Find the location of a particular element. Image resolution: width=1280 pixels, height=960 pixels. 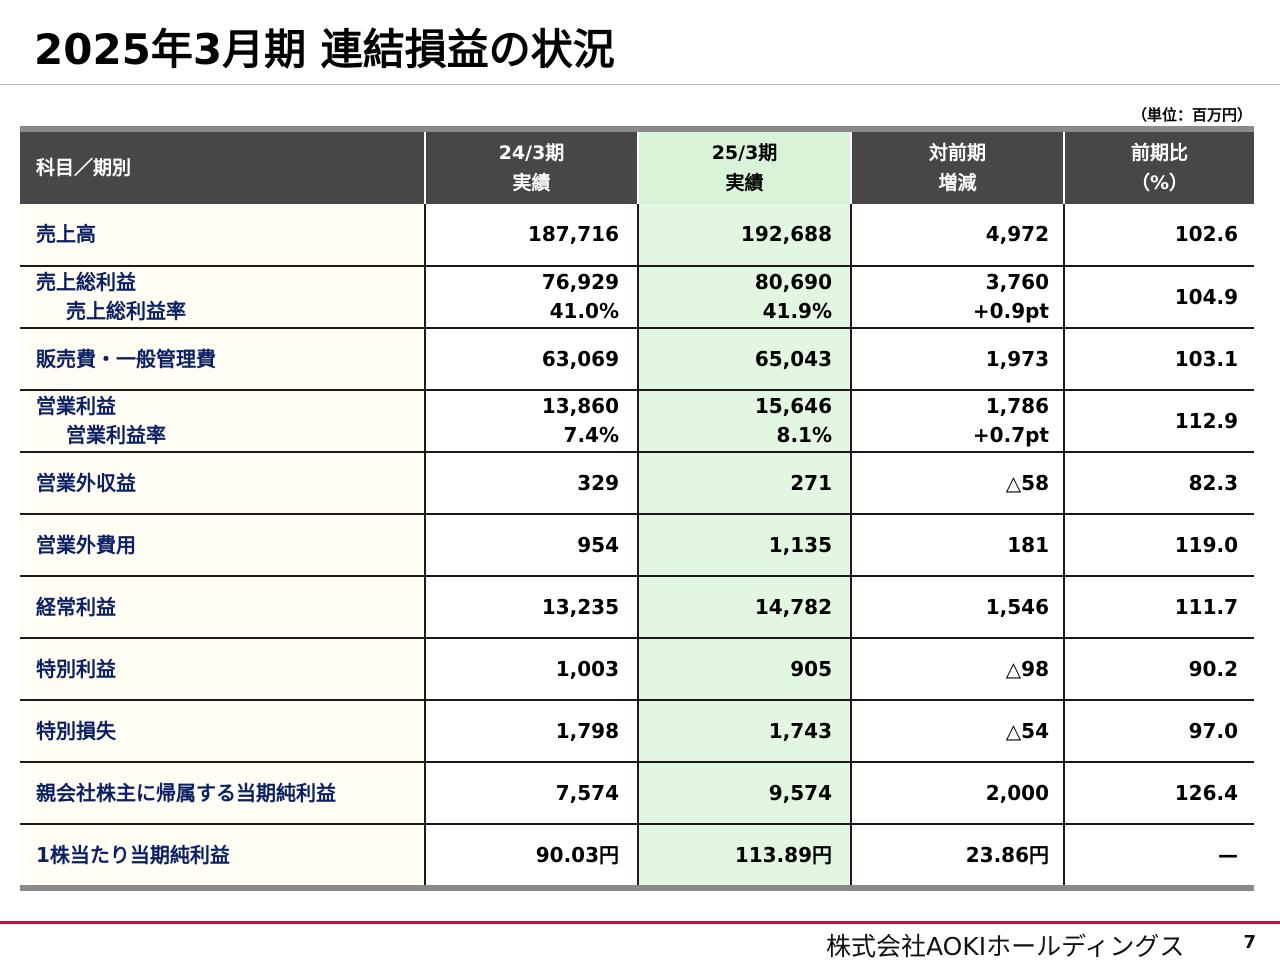

prev-year-cell: 329 is located at coordinates (531, 482).